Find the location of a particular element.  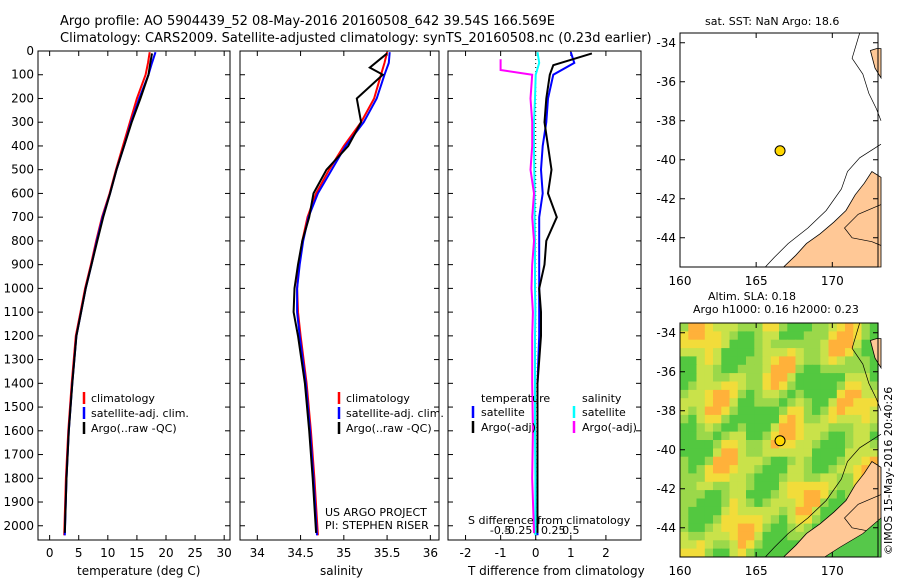

x-tick-label: 35 is located at coordinates (343, 553).